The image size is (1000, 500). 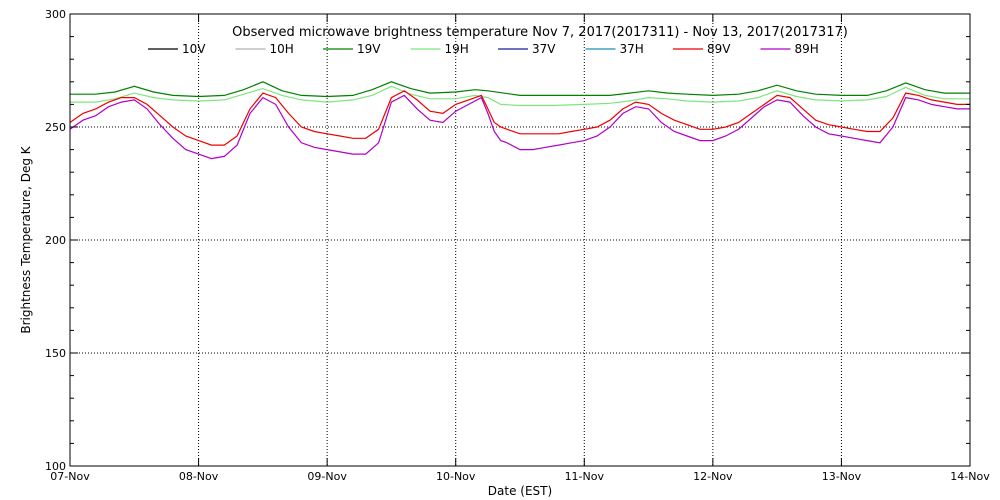 I want to click on x-tick-label: 09-Nov, so click(x=327, y=476).